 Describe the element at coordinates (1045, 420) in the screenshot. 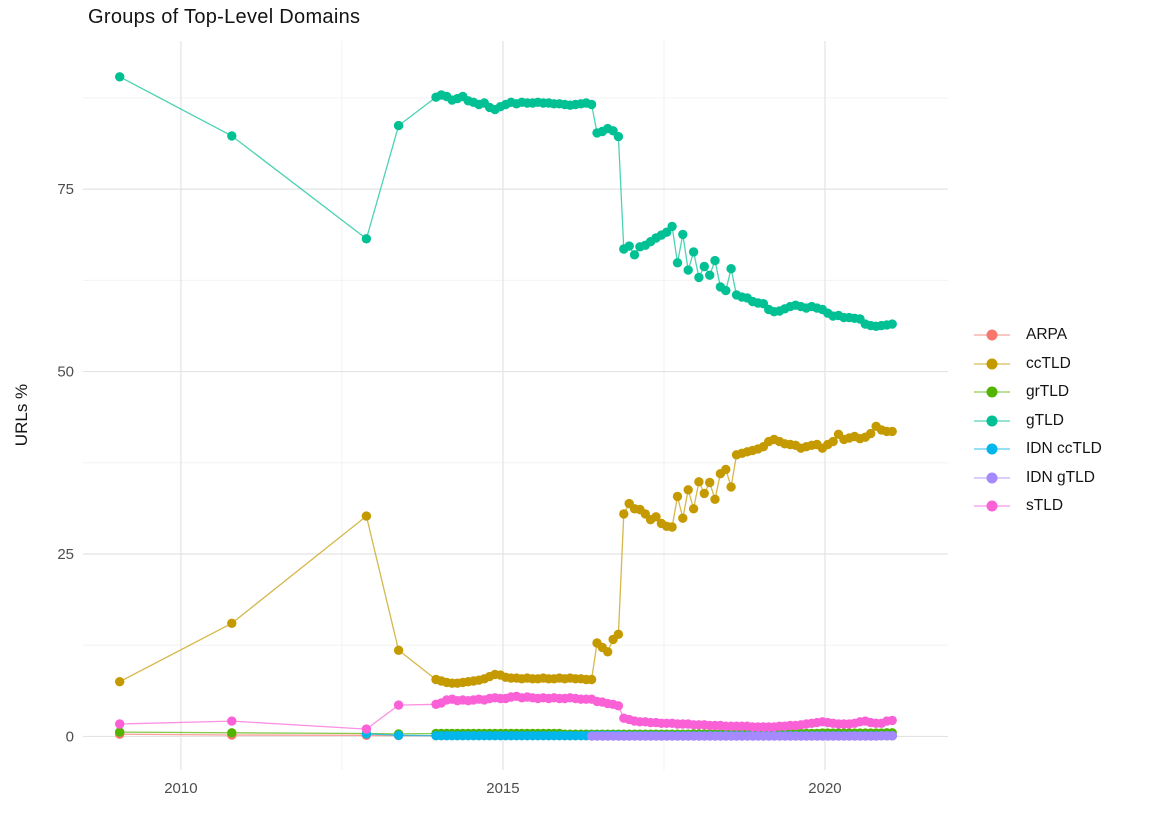

I see `legend-label: gTLD` at that location.